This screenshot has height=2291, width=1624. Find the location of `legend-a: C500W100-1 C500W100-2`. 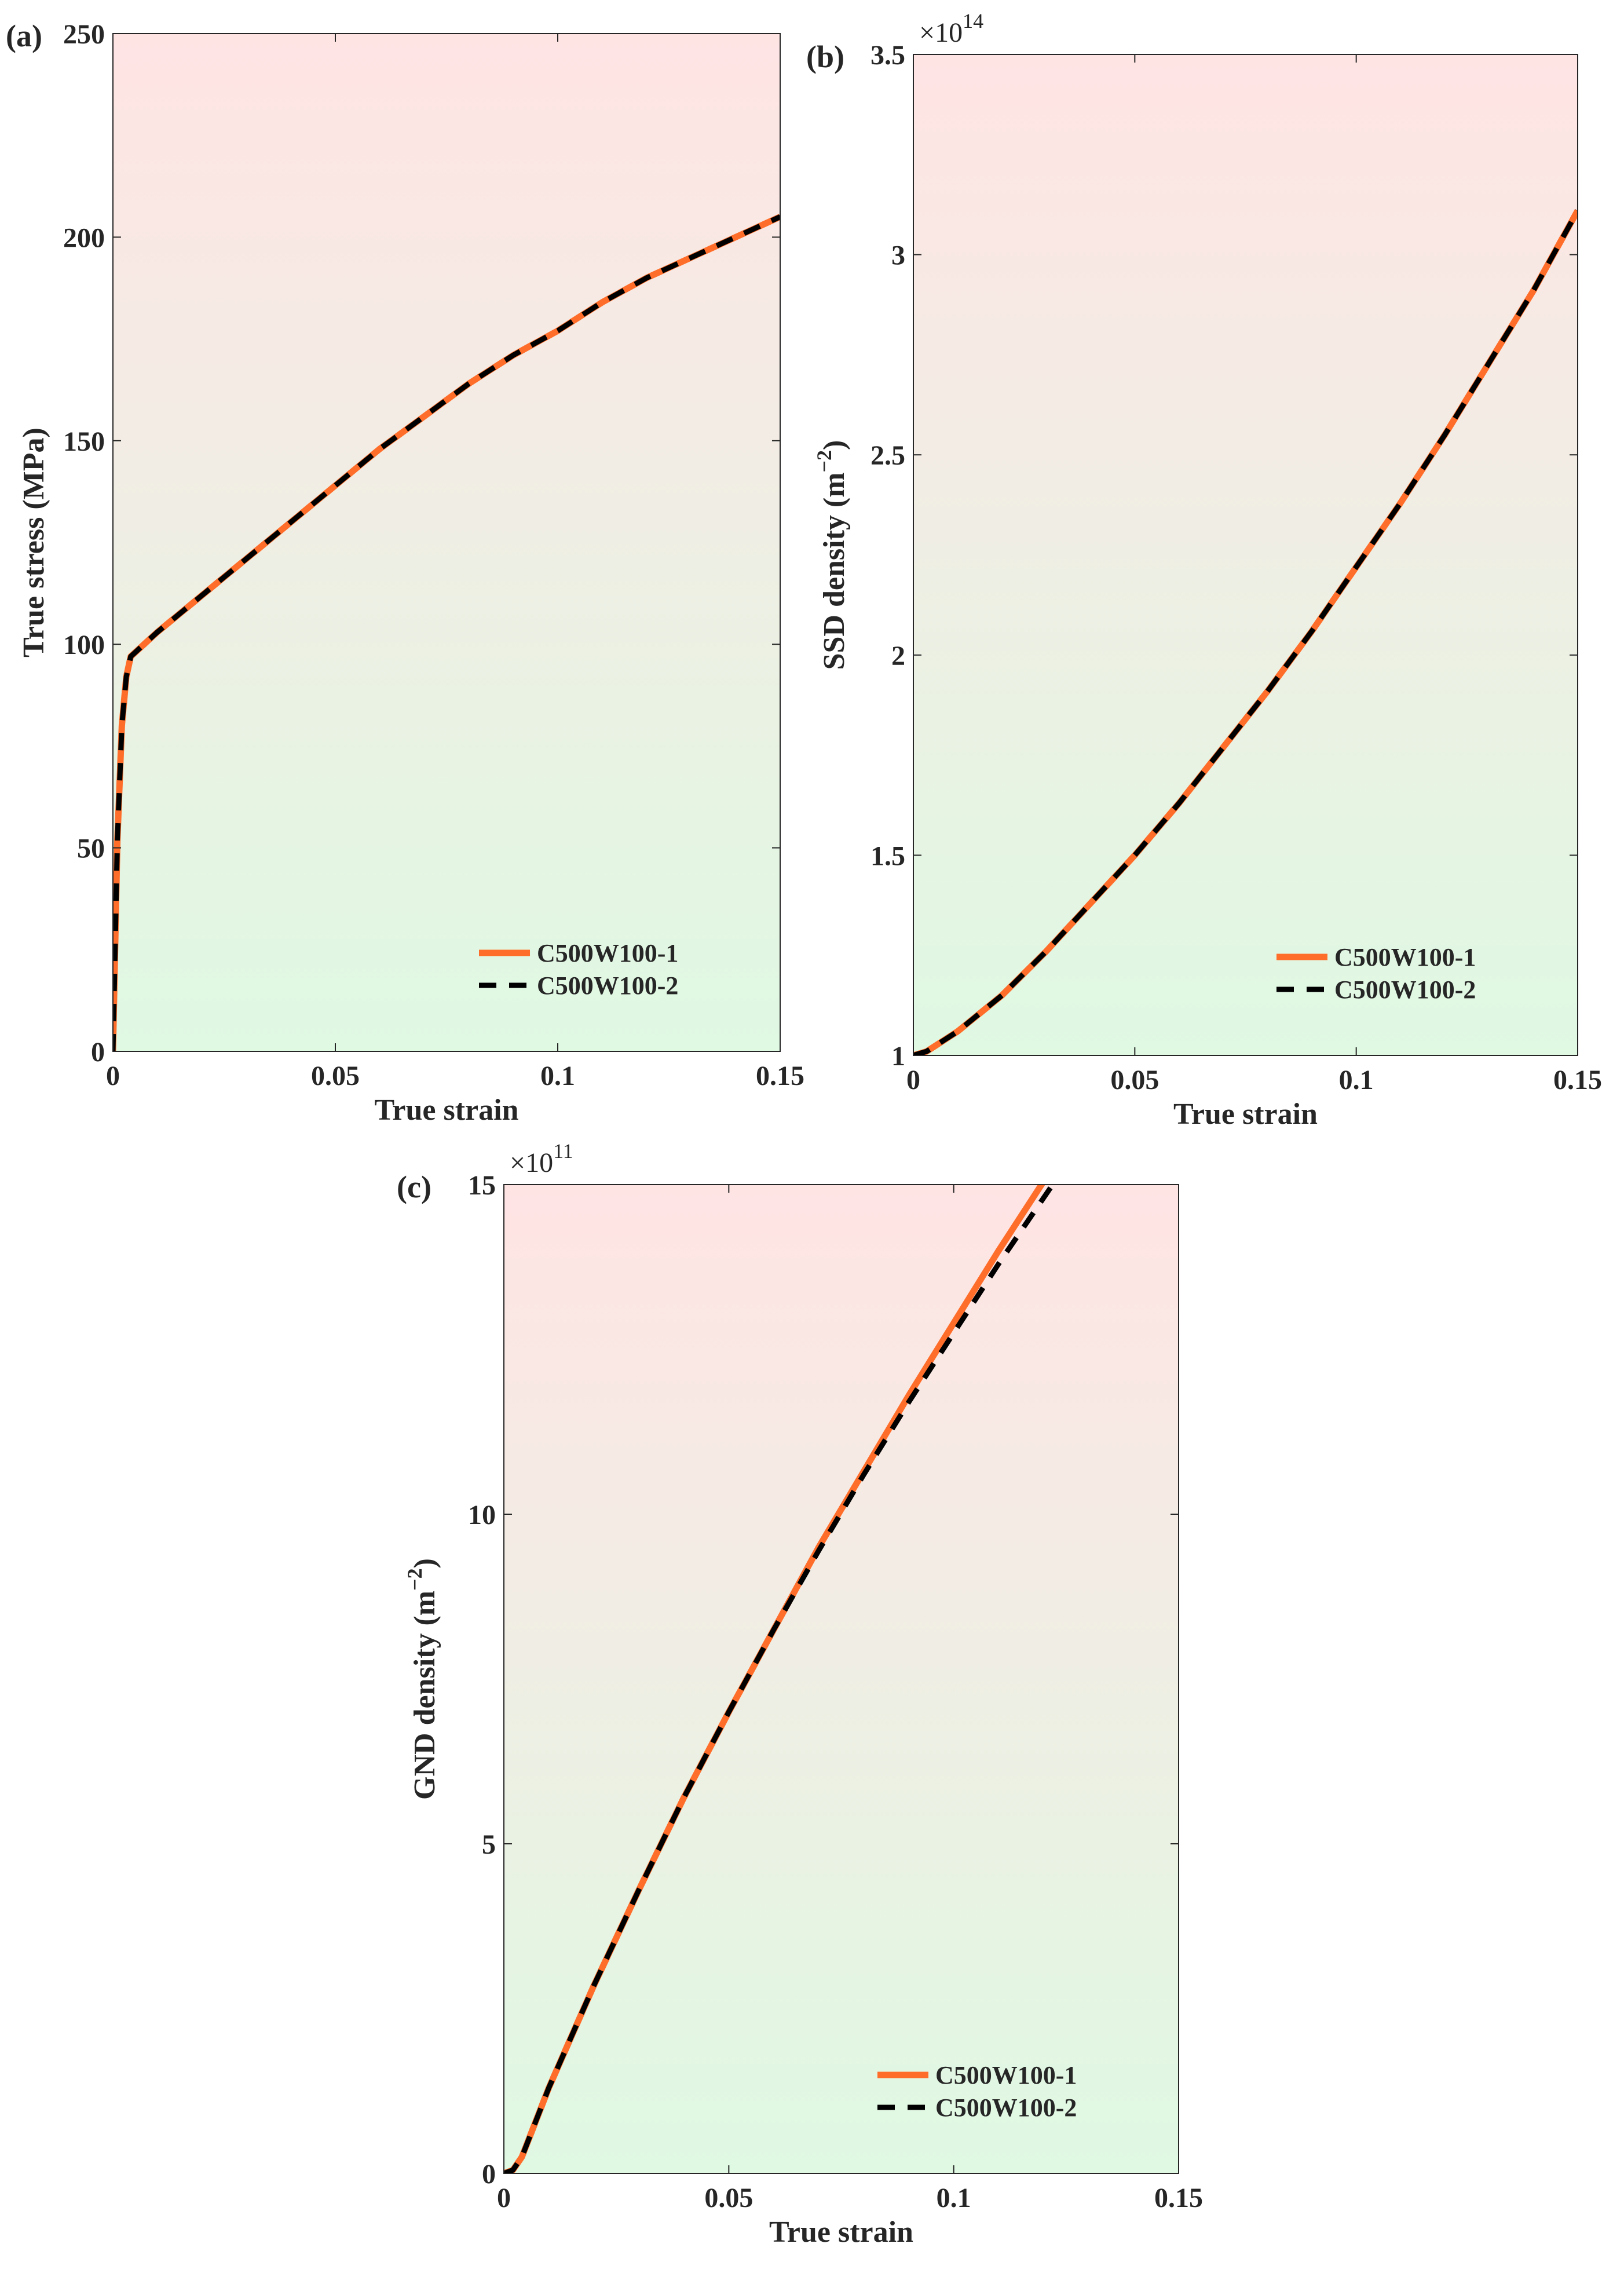

legend-a: C500W100-1 C500W100-2 is located at coordinates (578, 970).